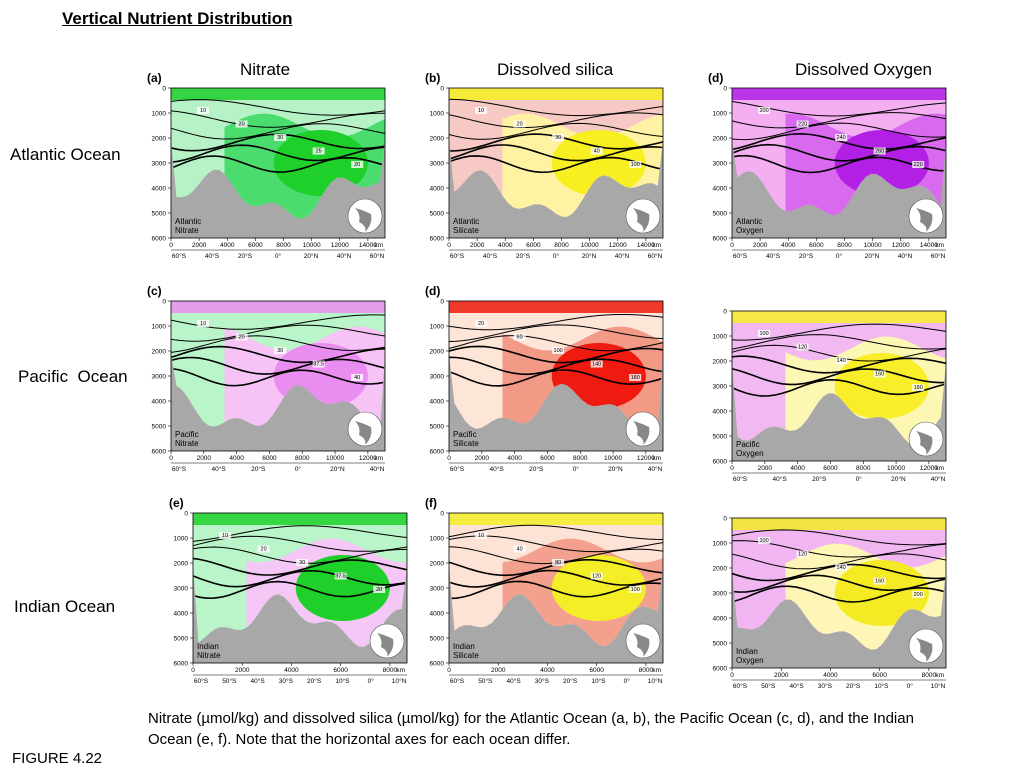 The image size is (1024, 768). What do you see at coordinates (750, 453) in the screenshot?
I see `panel-name-label: Oxygen` at bounding box center [750, 453].